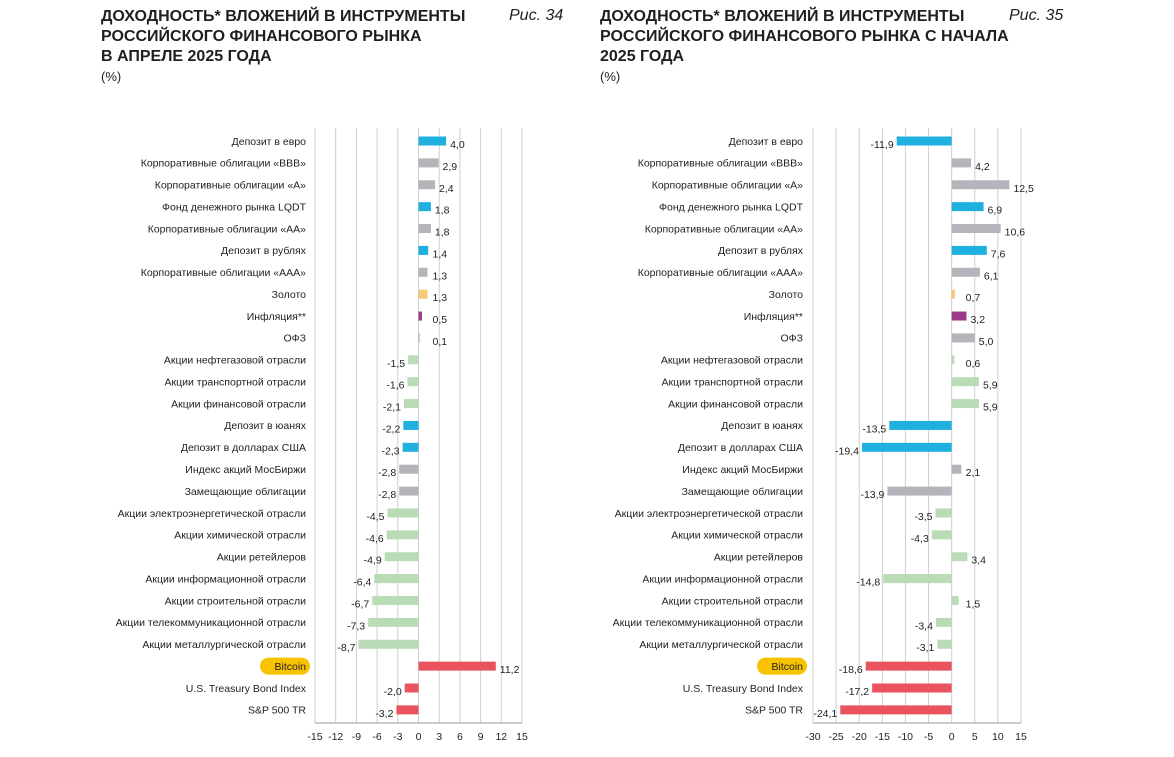  Describe the element at coordinates (920, 539) in the screenshot. I see `value-label: -4,3` at that location.